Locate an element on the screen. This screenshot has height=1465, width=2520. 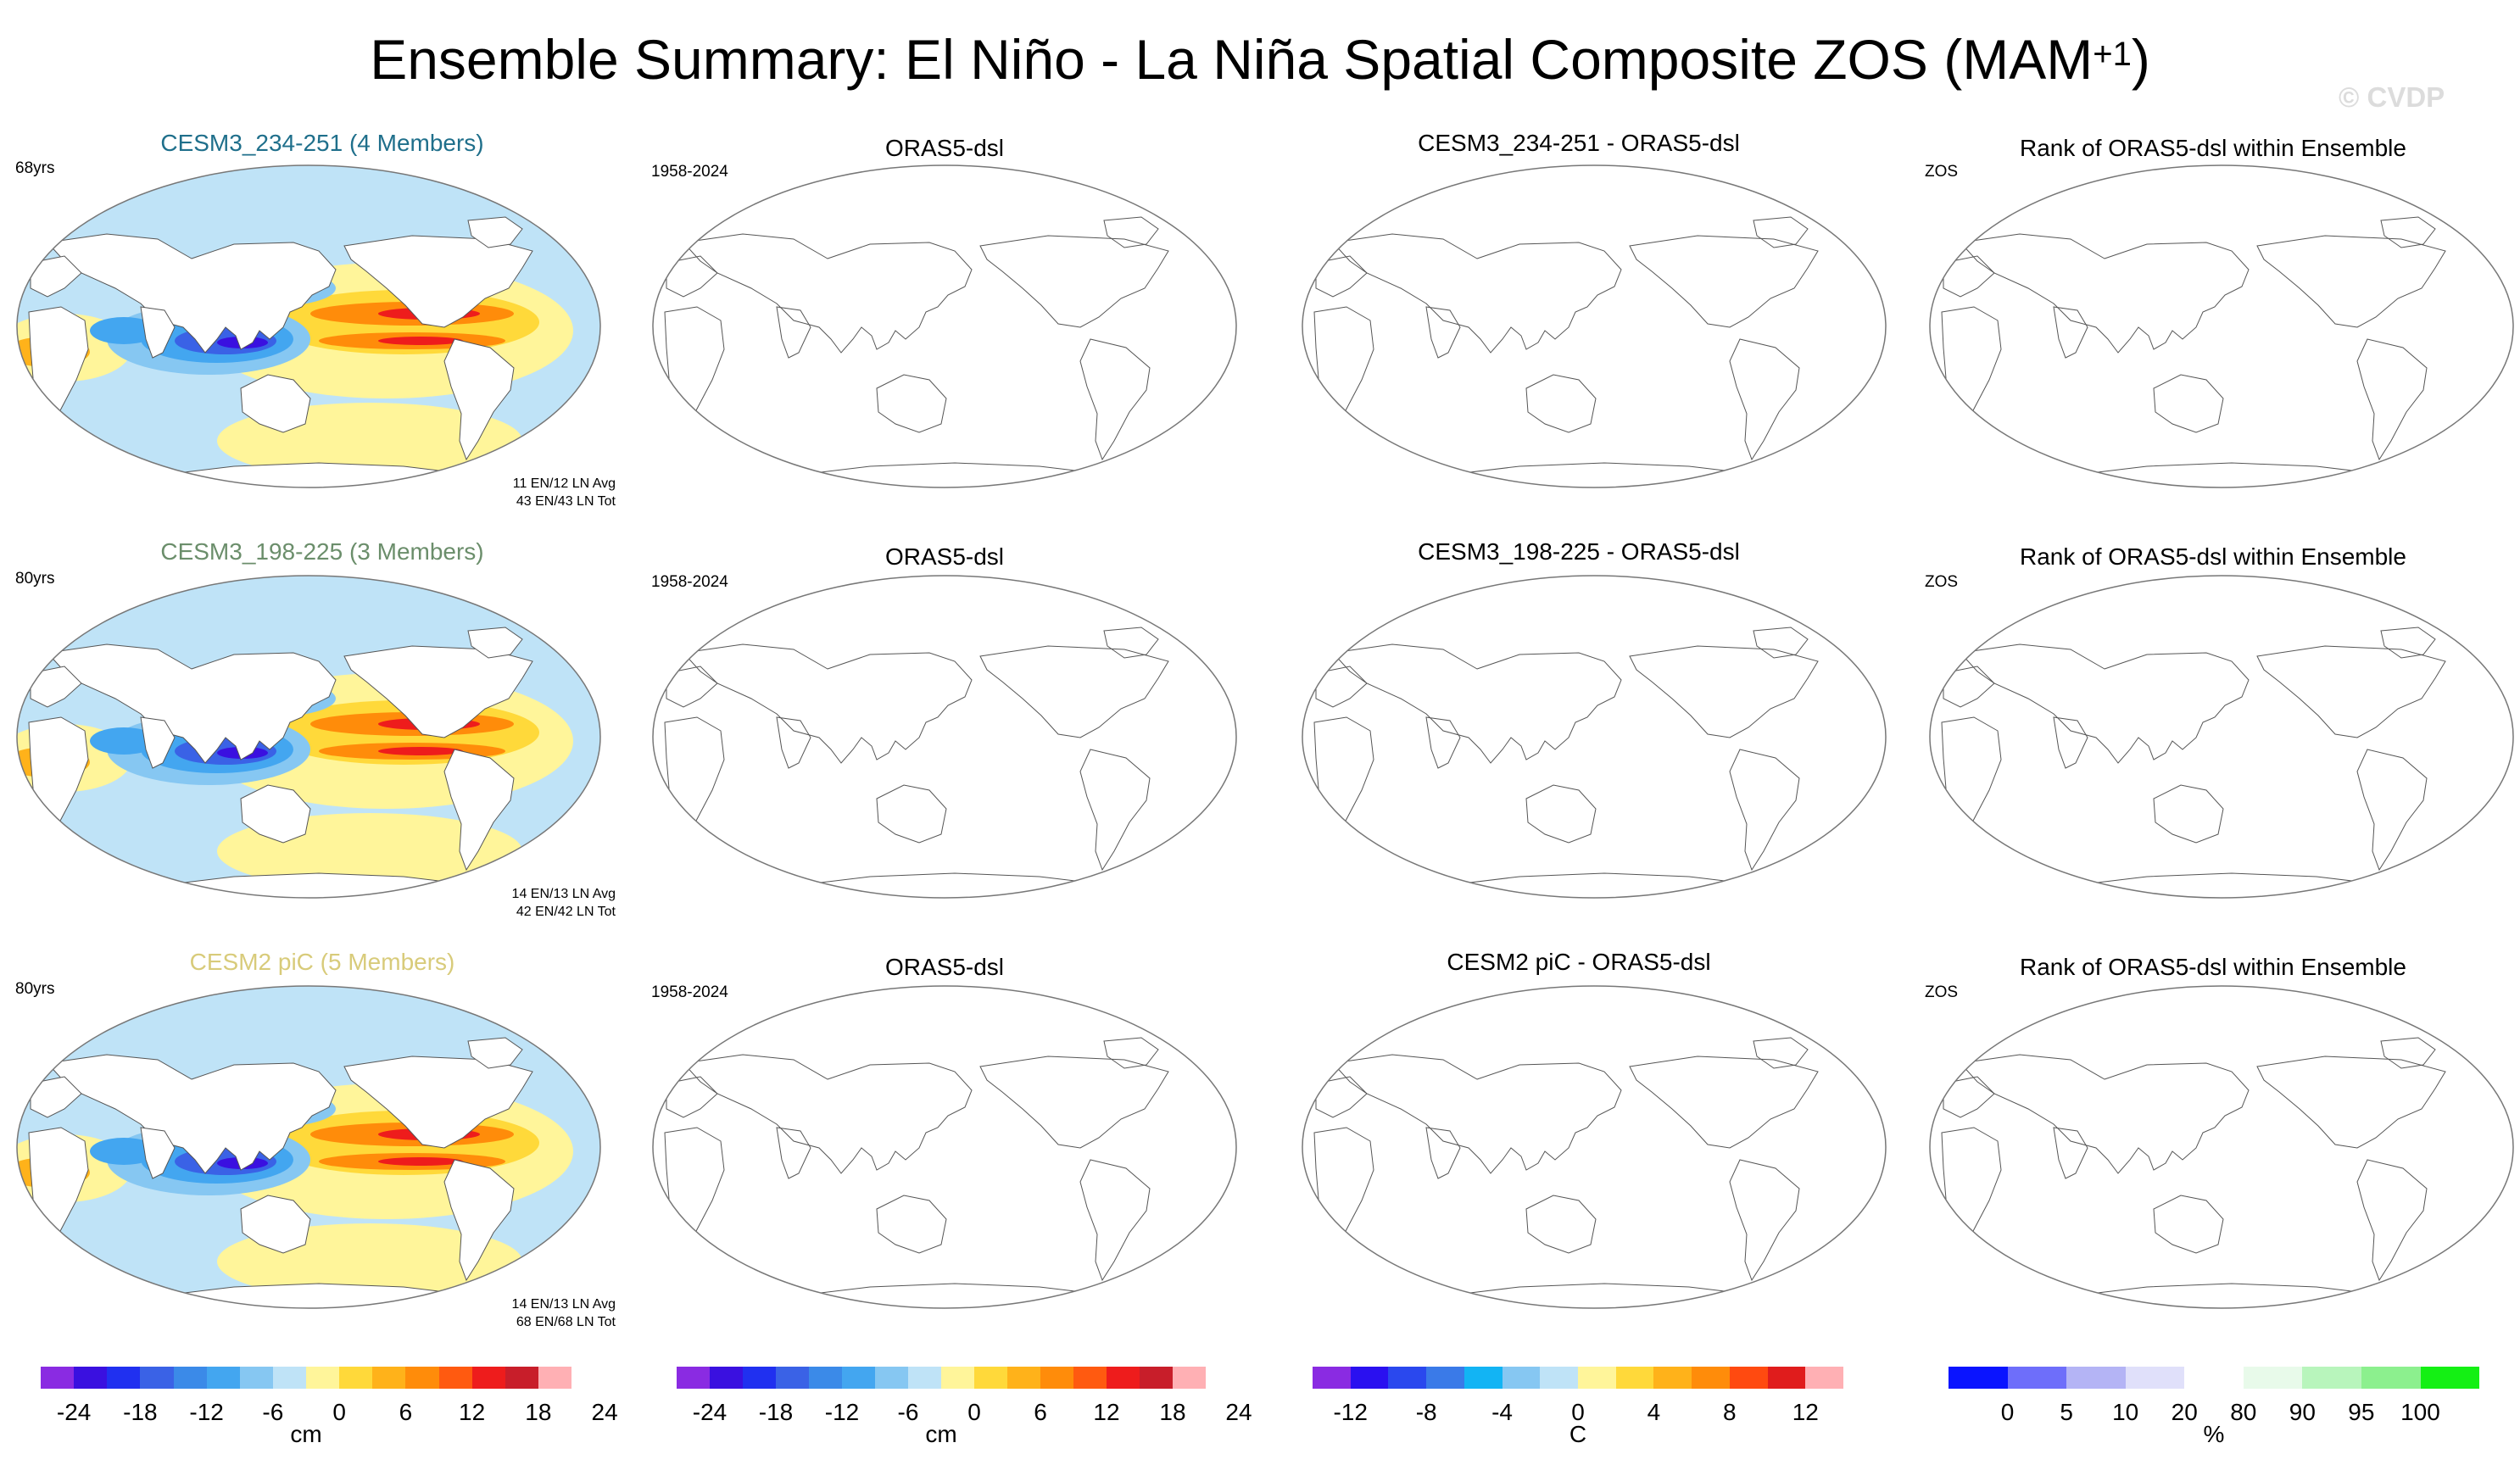
colorbar-obs is located at coordinates (941, 1378).